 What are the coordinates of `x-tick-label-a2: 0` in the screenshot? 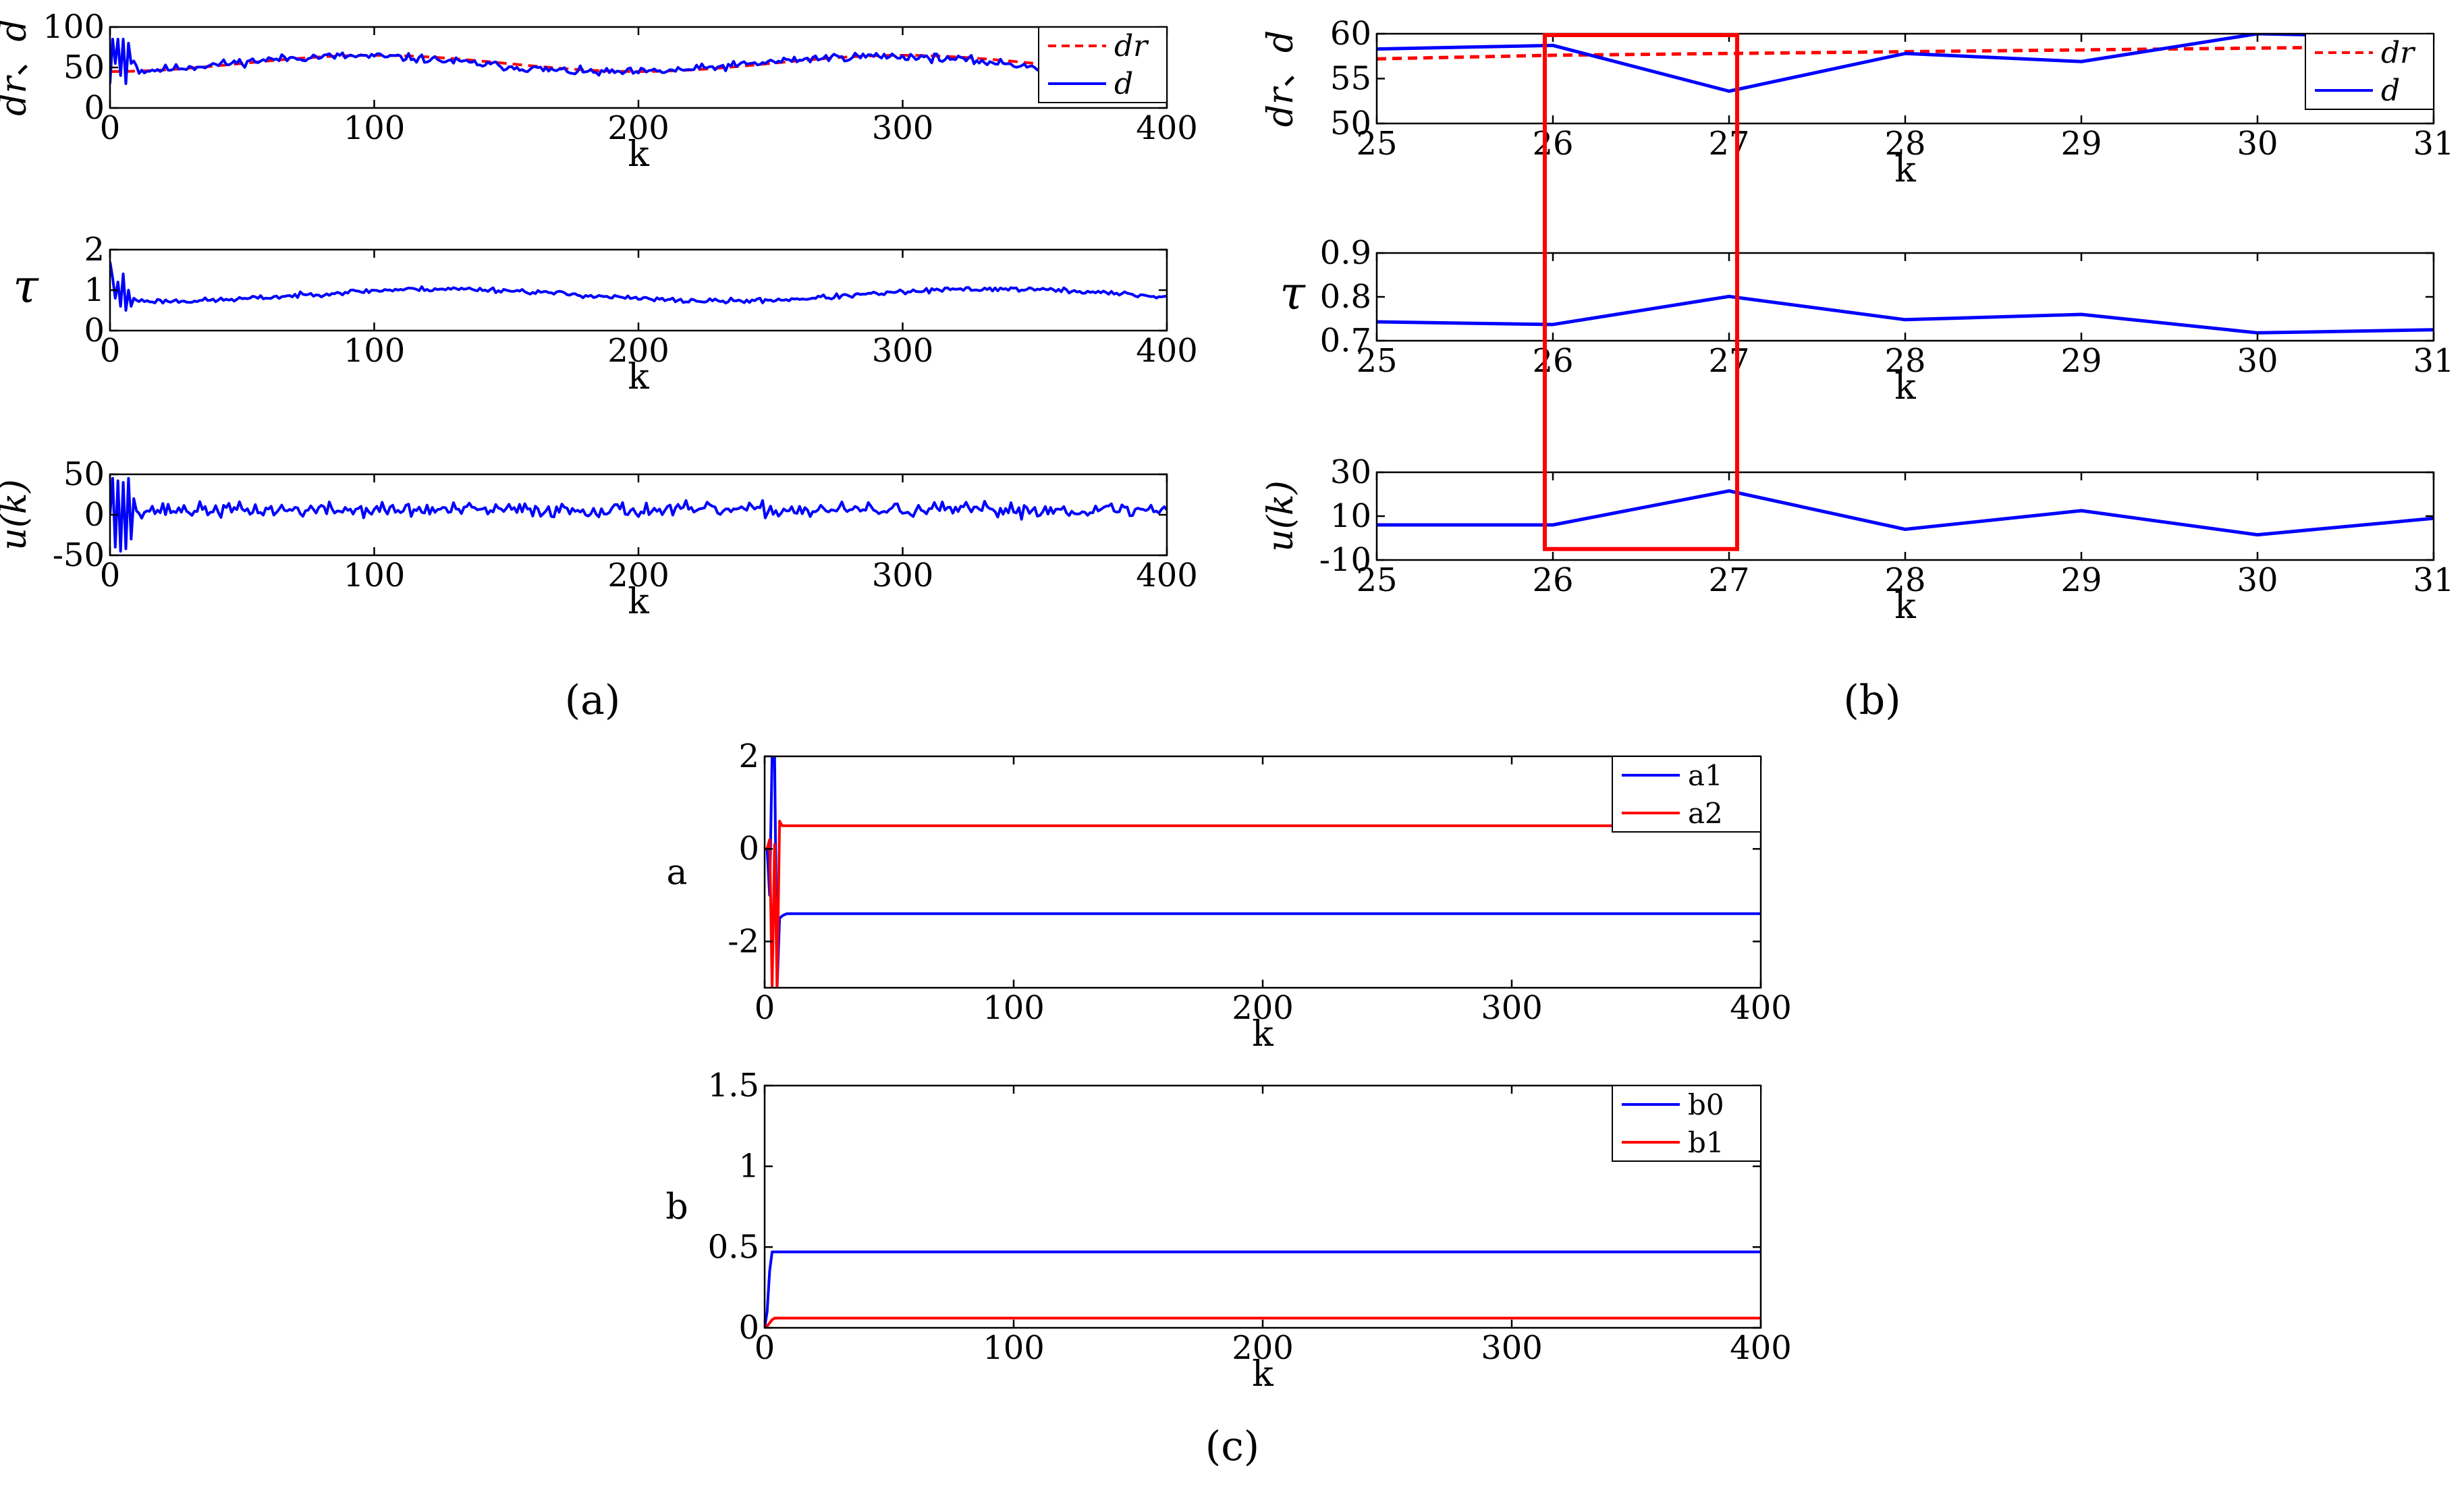 It's located at (110, 351).